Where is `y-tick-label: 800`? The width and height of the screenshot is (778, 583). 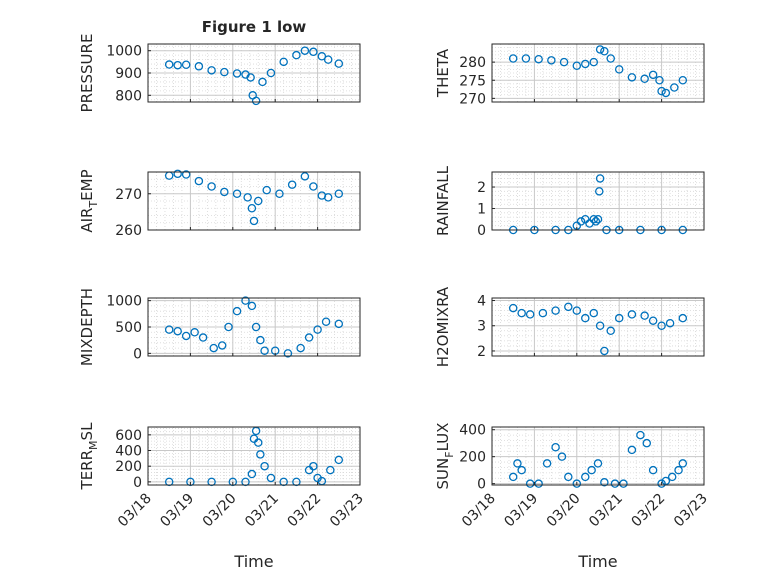 y-tick-label: 800 is located at coordinates (128, 96).